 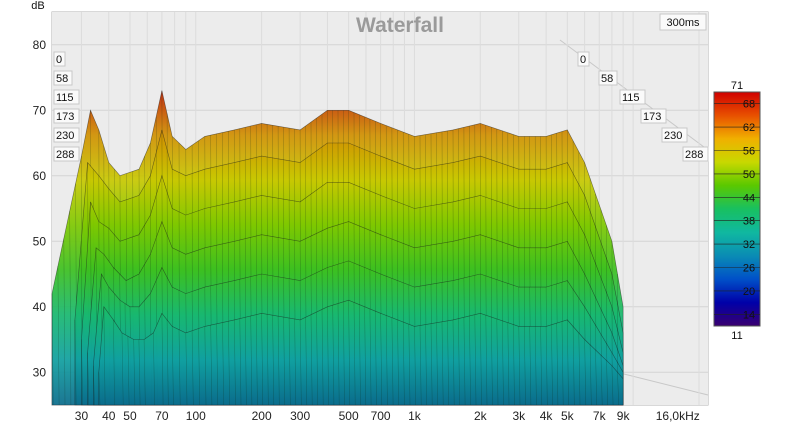 I want to click on x-tick-label: 9k, so click(x=624, y=416).